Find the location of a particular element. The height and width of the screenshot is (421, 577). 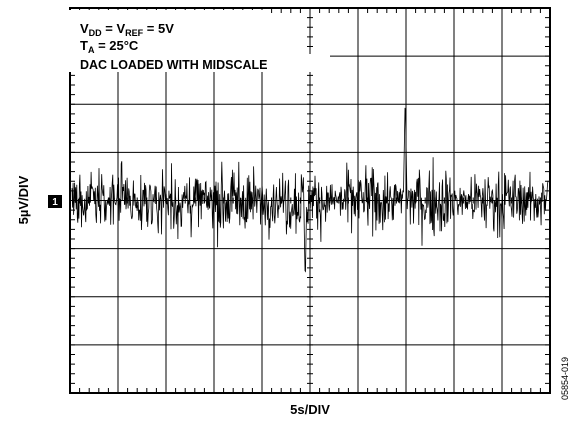

channel-marker-label: 1 is located at coordinates (55, 202).